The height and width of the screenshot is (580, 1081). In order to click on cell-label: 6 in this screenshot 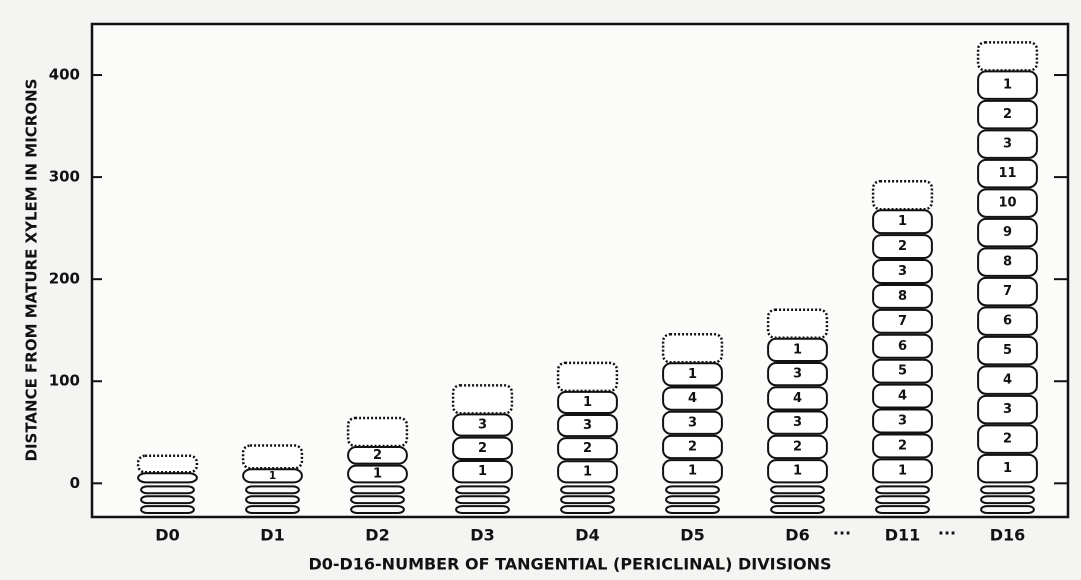, I will do `click(902, 346)`.